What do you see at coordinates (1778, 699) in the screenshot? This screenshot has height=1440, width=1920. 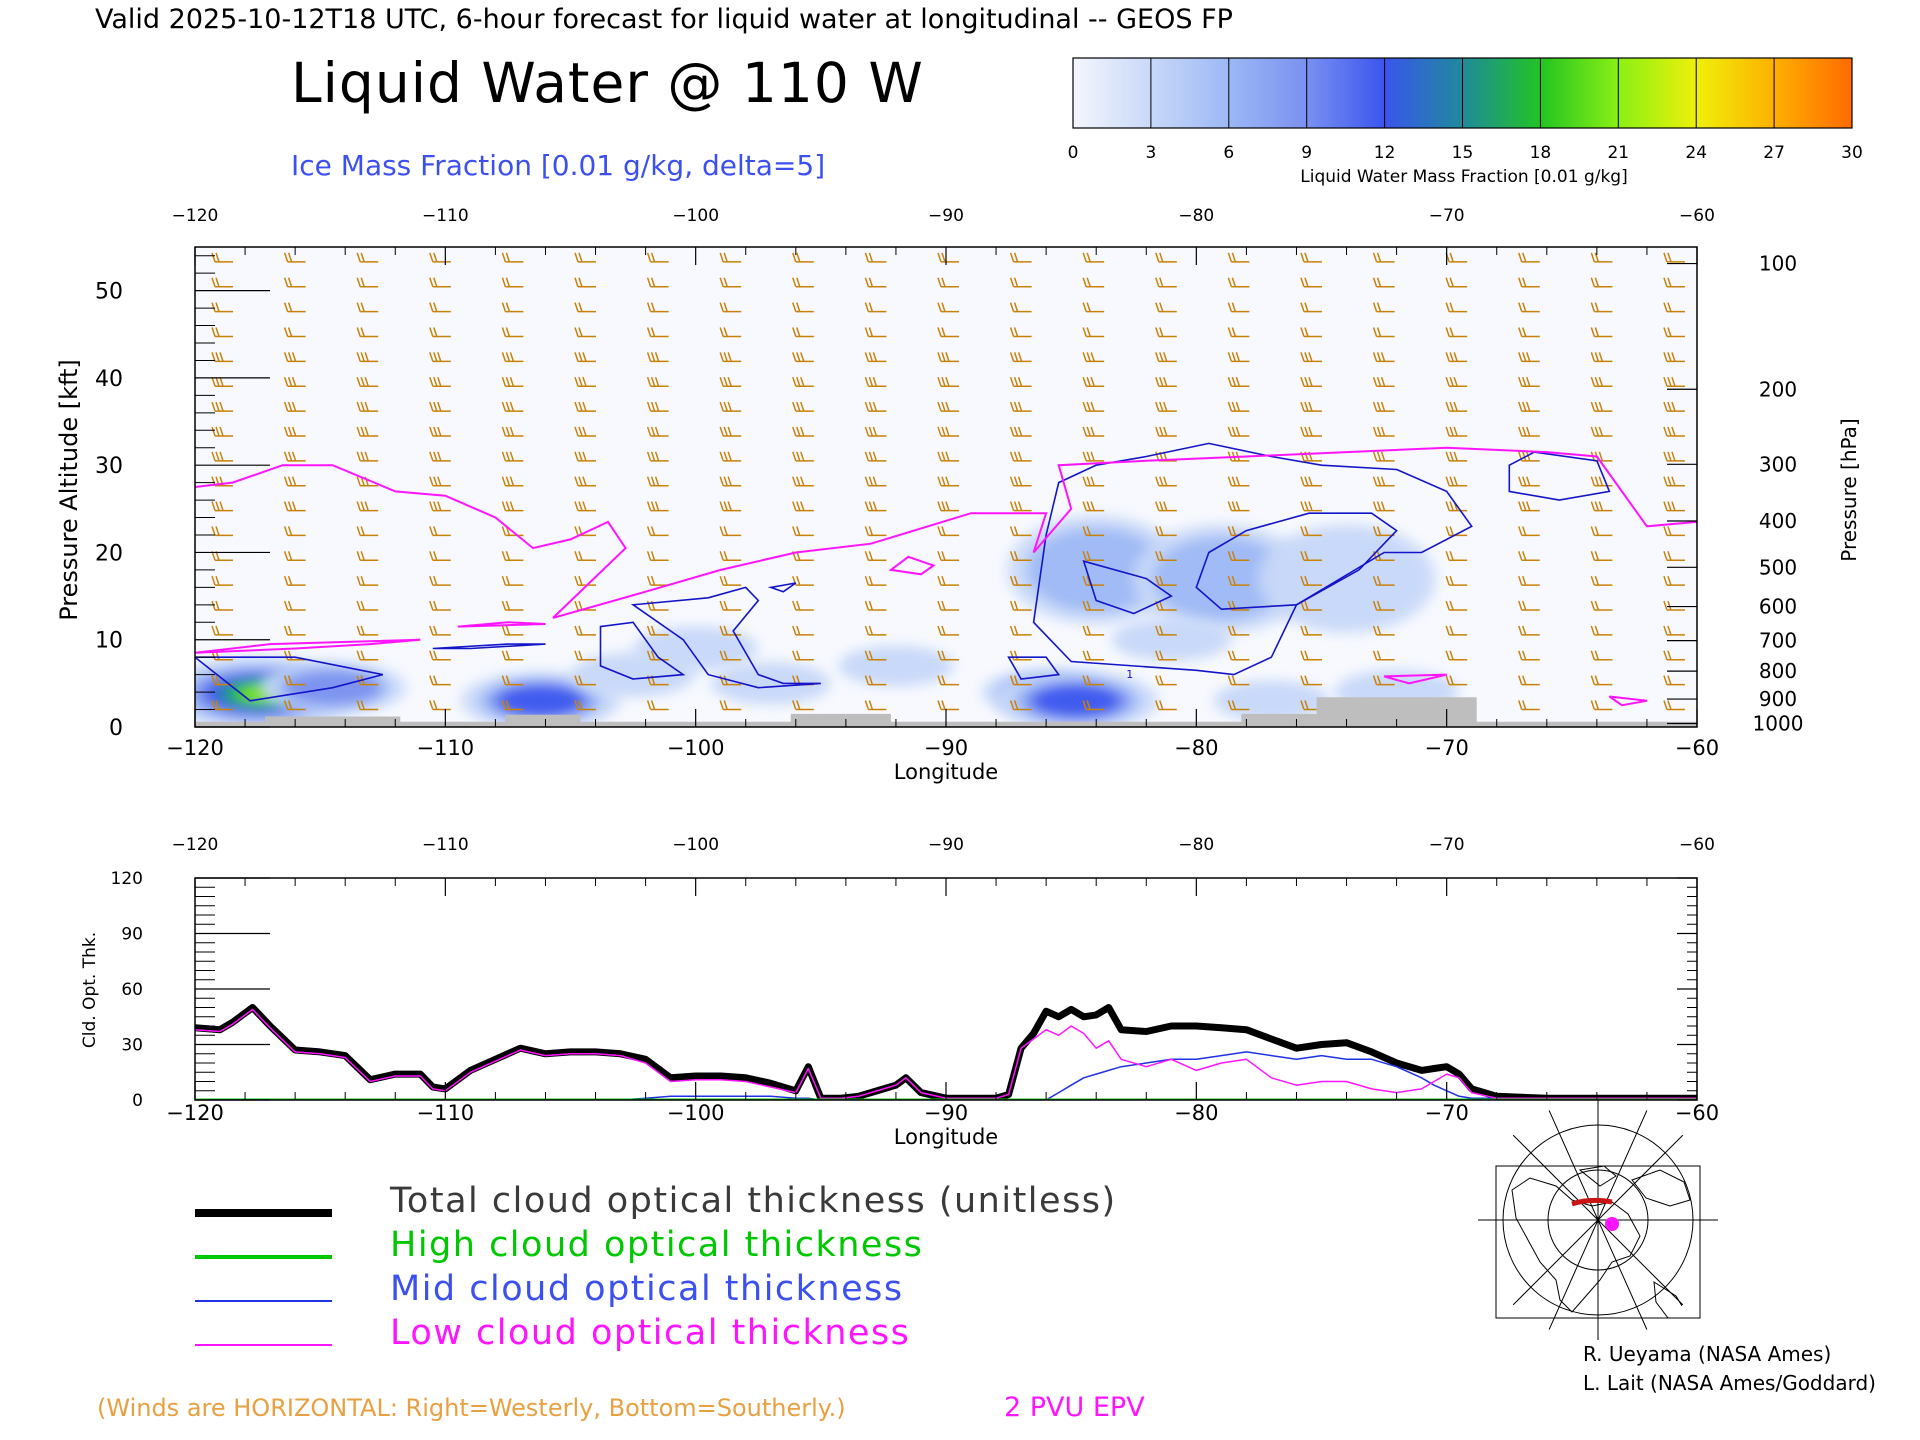 I see `pressure-tick-label: 900` at bounding box center [1778, 699].